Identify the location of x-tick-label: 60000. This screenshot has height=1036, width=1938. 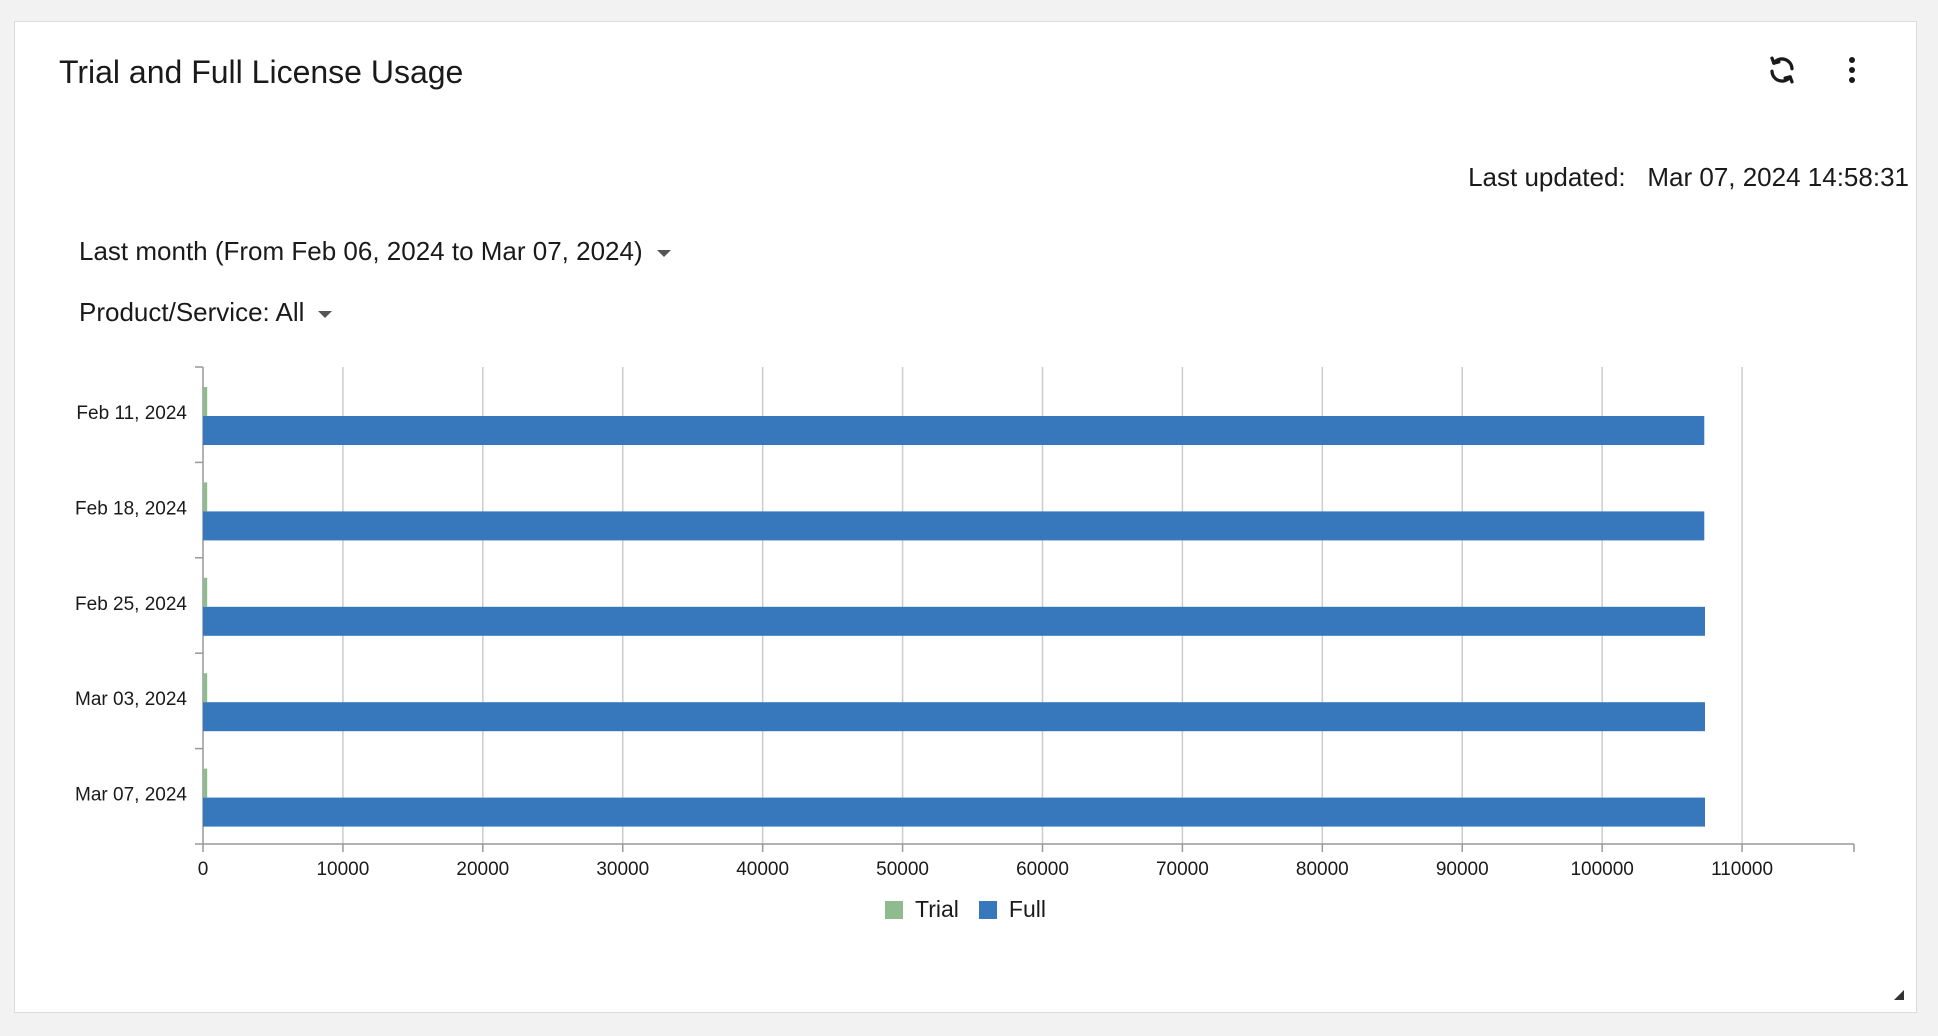
(1042, 869).